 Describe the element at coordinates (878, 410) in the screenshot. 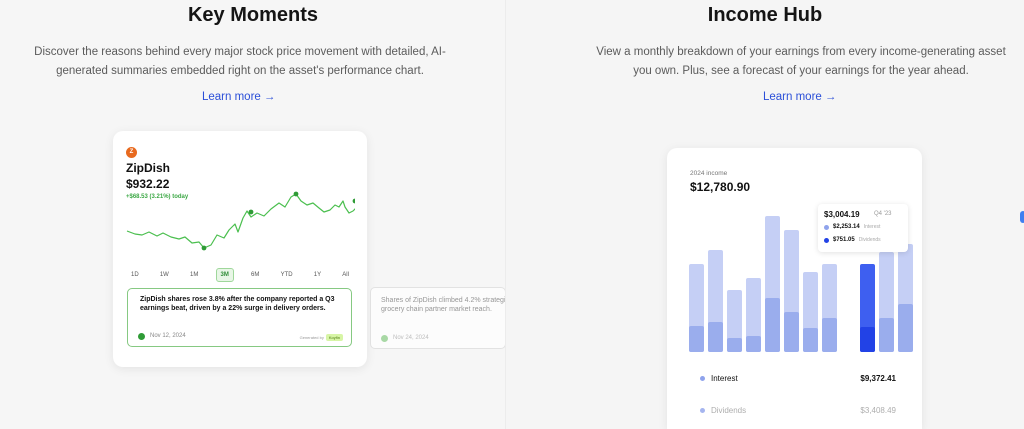

I see `legend-value: $3,408.49` at that location.